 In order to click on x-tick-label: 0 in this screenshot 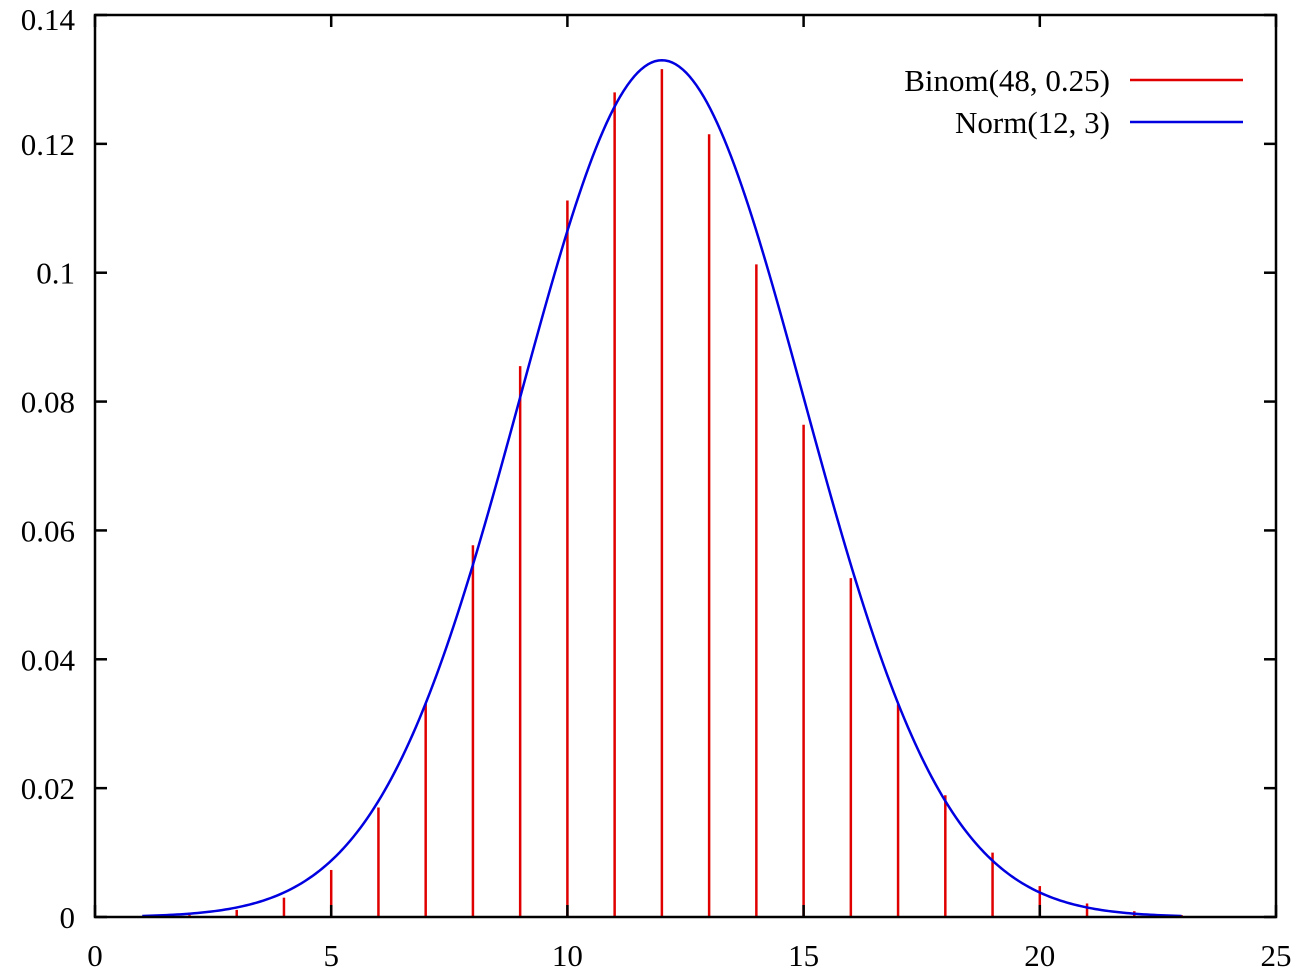, I will do `click(95, 955)`.